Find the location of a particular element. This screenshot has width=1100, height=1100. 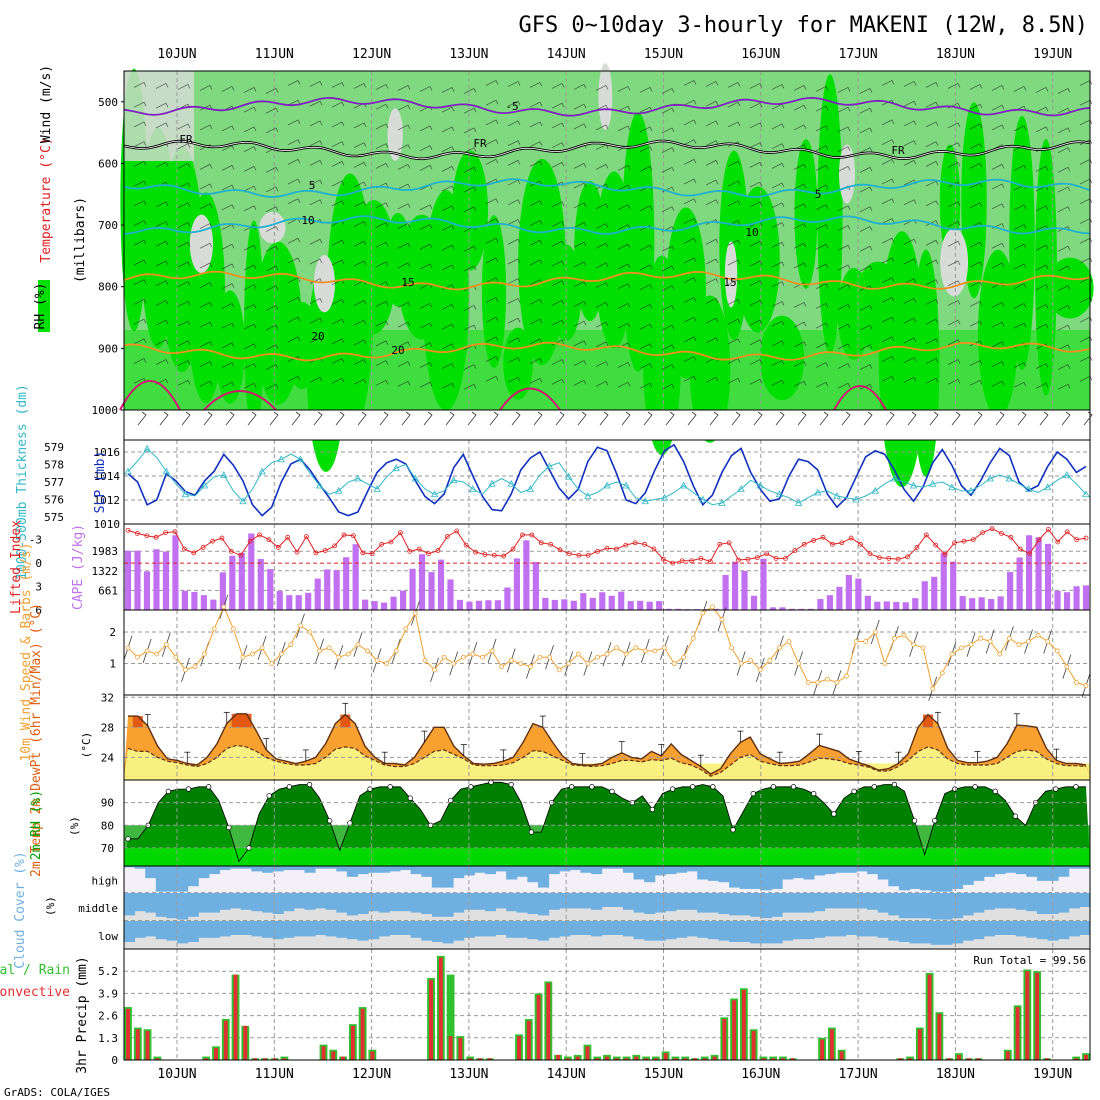

cape-tick-label: 1322 is located at coordinates (105, 571).